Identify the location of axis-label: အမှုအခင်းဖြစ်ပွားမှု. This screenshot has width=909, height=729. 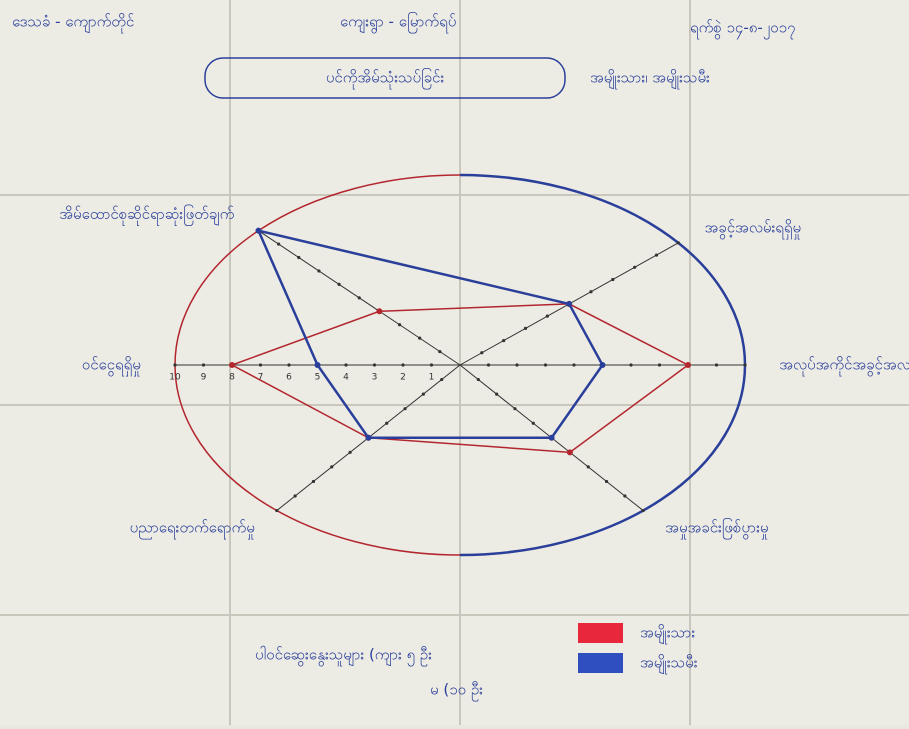
(716, 529).